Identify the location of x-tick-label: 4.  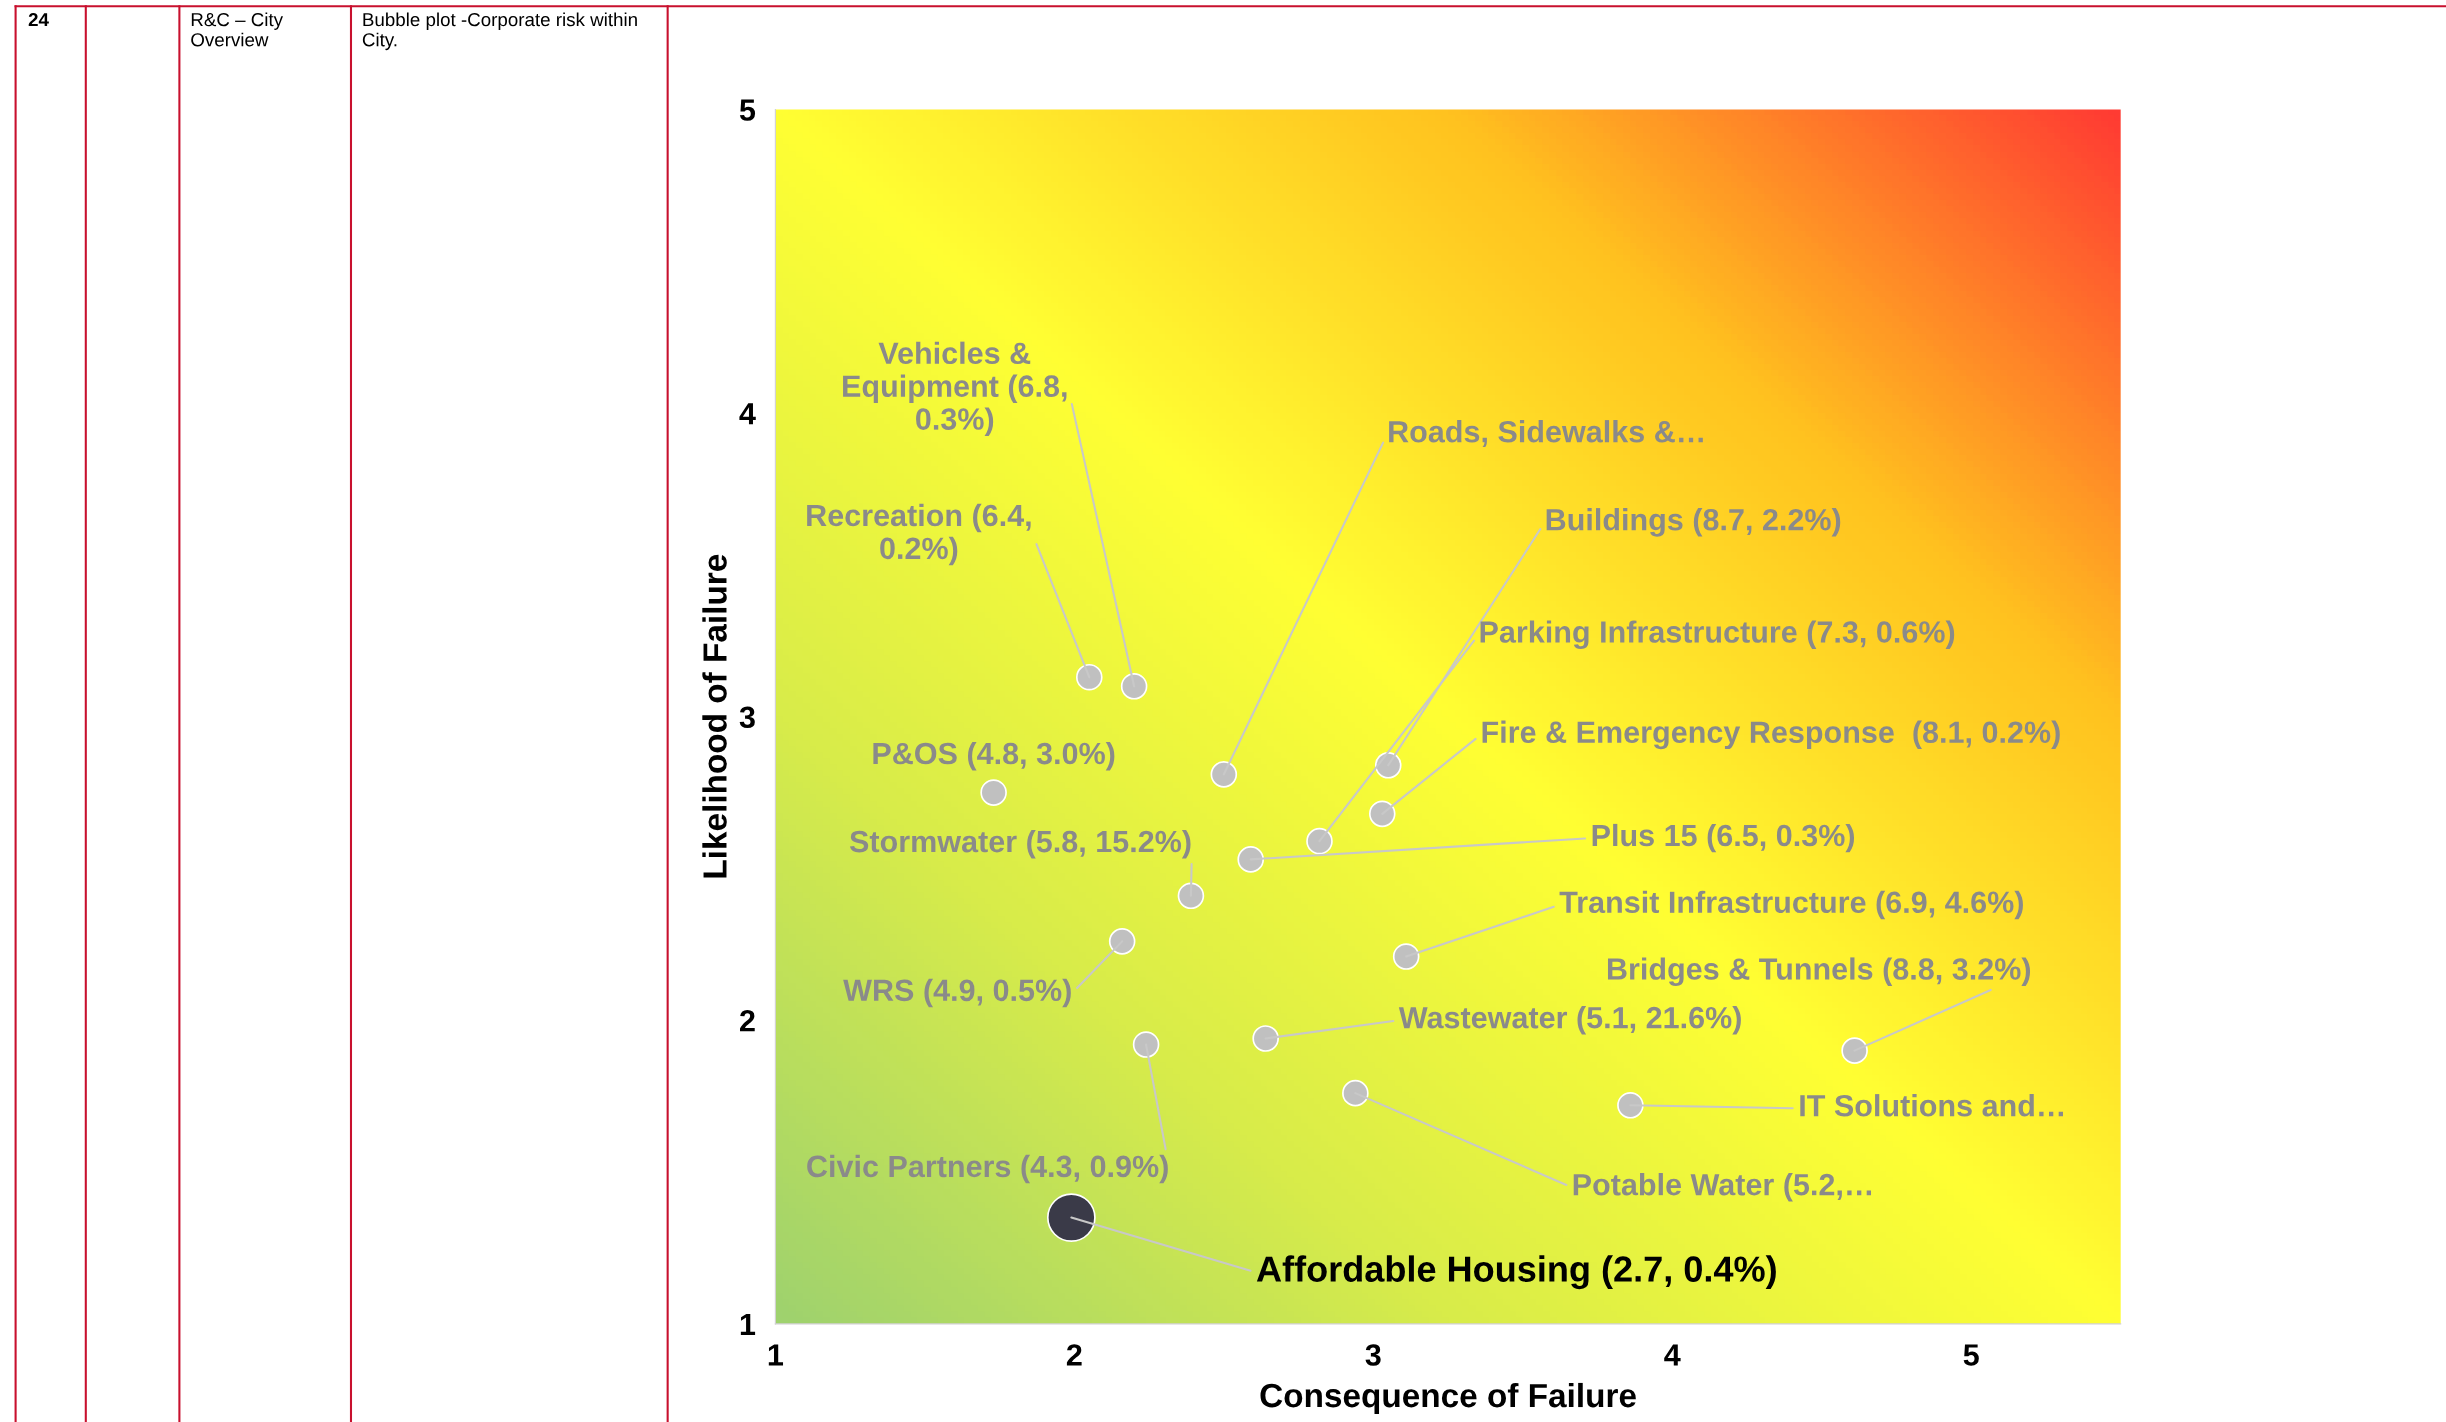
(1672, 1355).